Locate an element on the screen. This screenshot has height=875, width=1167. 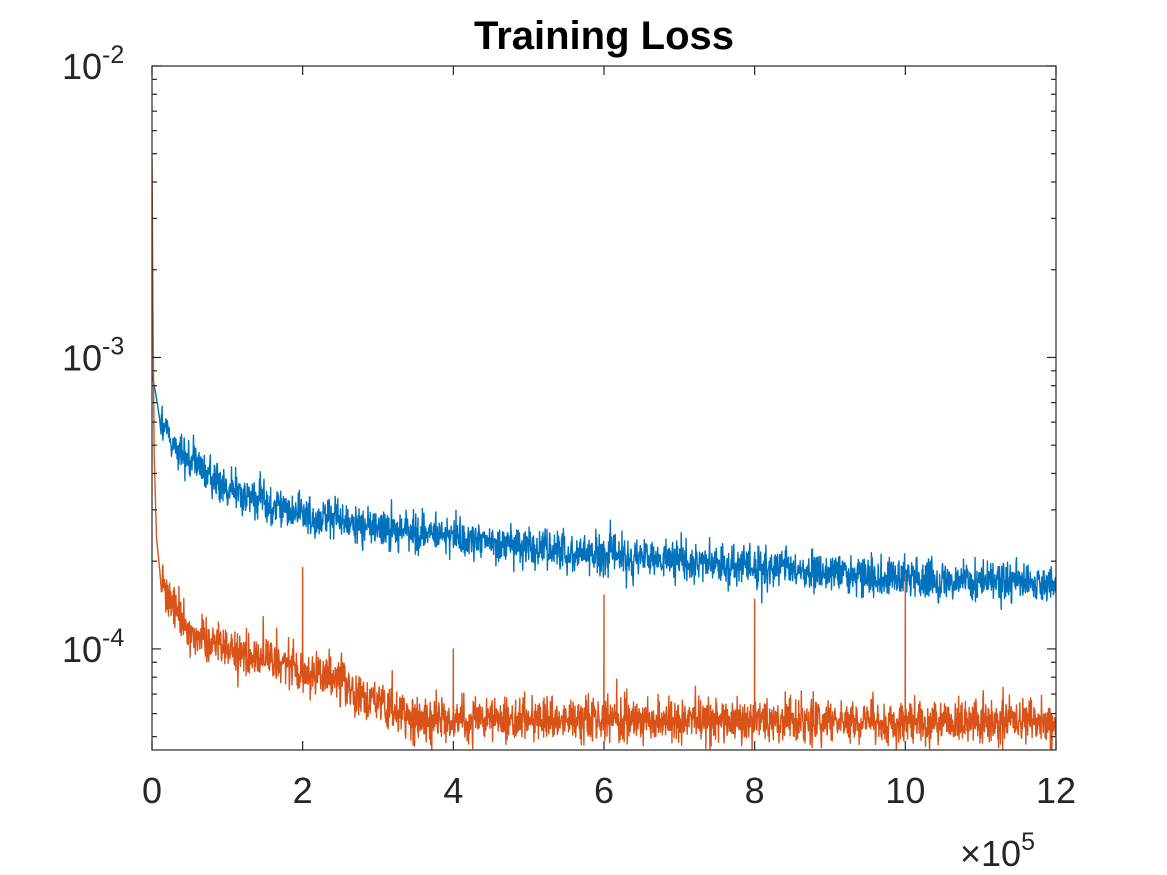
x-tick-label: 2 is located at coordinates (303, 790).